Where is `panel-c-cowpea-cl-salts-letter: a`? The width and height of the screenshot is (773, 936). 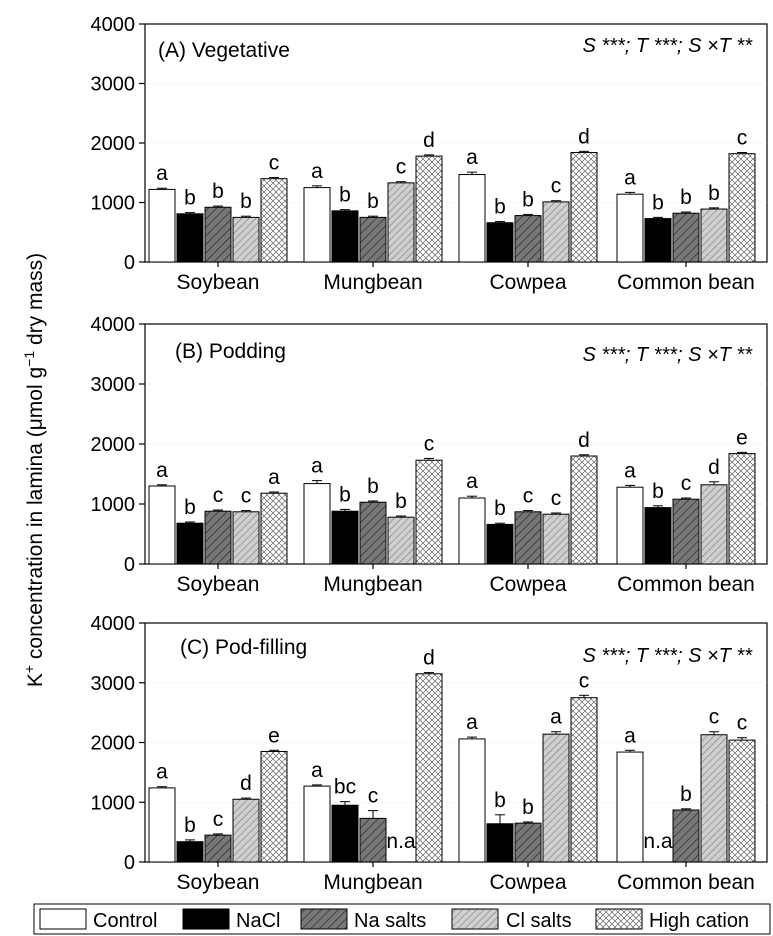
panel-c-cowpea-cl-salts-letter: a is located at coordinates (556, 717).